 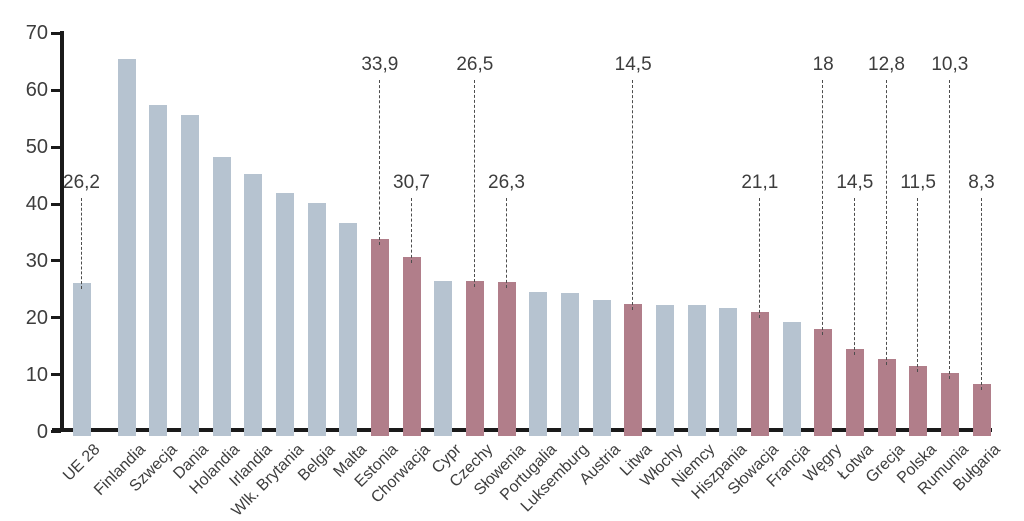 What do you see at coordinates (760, 182) in the screenshot?
I see `callout-value: 21,1` at bounding box center [760, 182].